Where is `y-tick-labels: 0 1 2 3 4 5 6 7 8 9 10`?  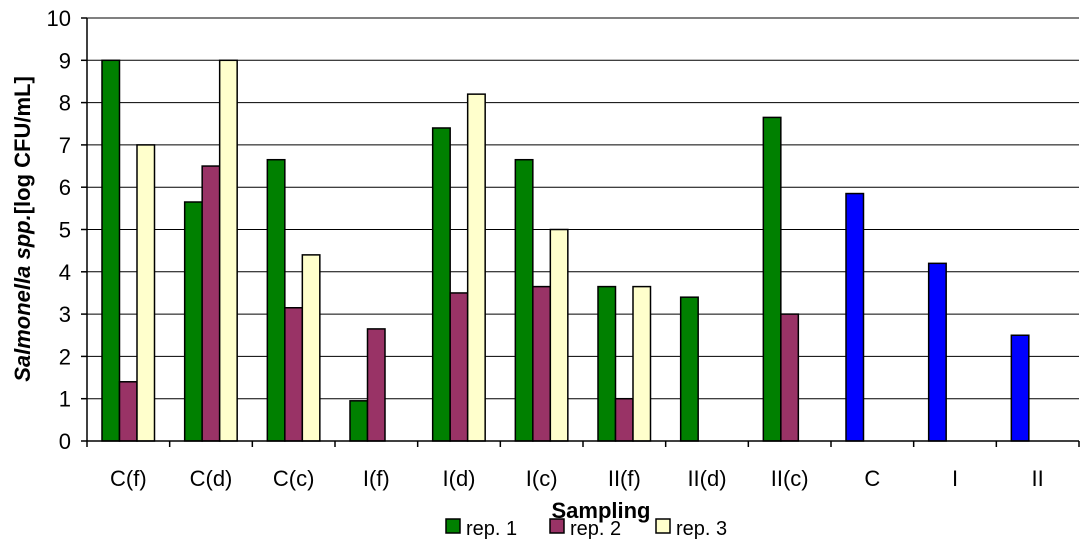 y-tick-labels: 0 1 2 3 4 5 6 7 8 9 10 is located at coordinates (59, 230).